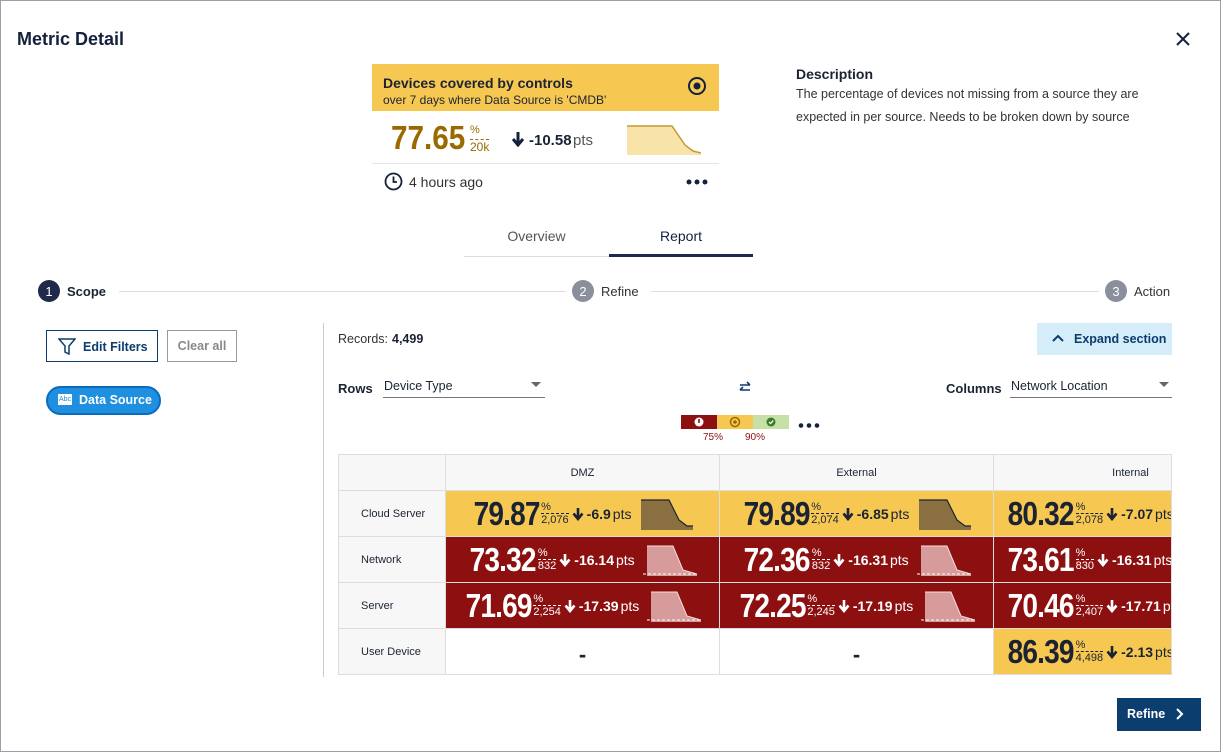  Describe the element at coordinates (713, 437) in the screenshot. I see `threshold-label: 75%` at that location.